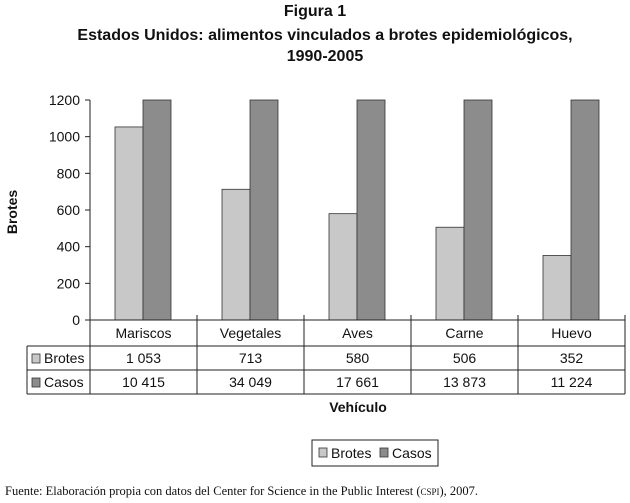 This screenshot has width=630, height=503. Describe the element at coordinates (323, 452) in the screenshot. I see `legend-key-brotes` at that location.